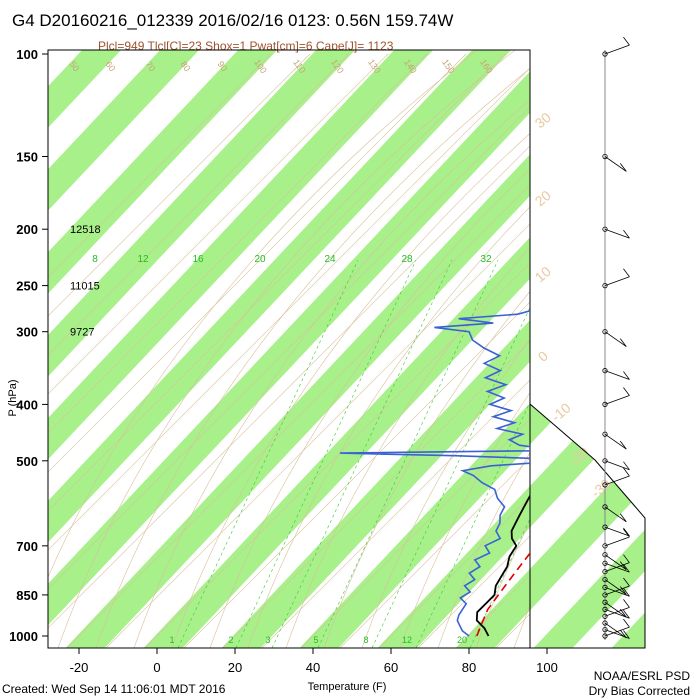 Image resolution: width=700 pixels, height=700 pixels. What do you see at coordinates (642, 676) in the screenshot?
I see `org-credit: NOAA/ESRL PSD` at bounding box center [642, 676].